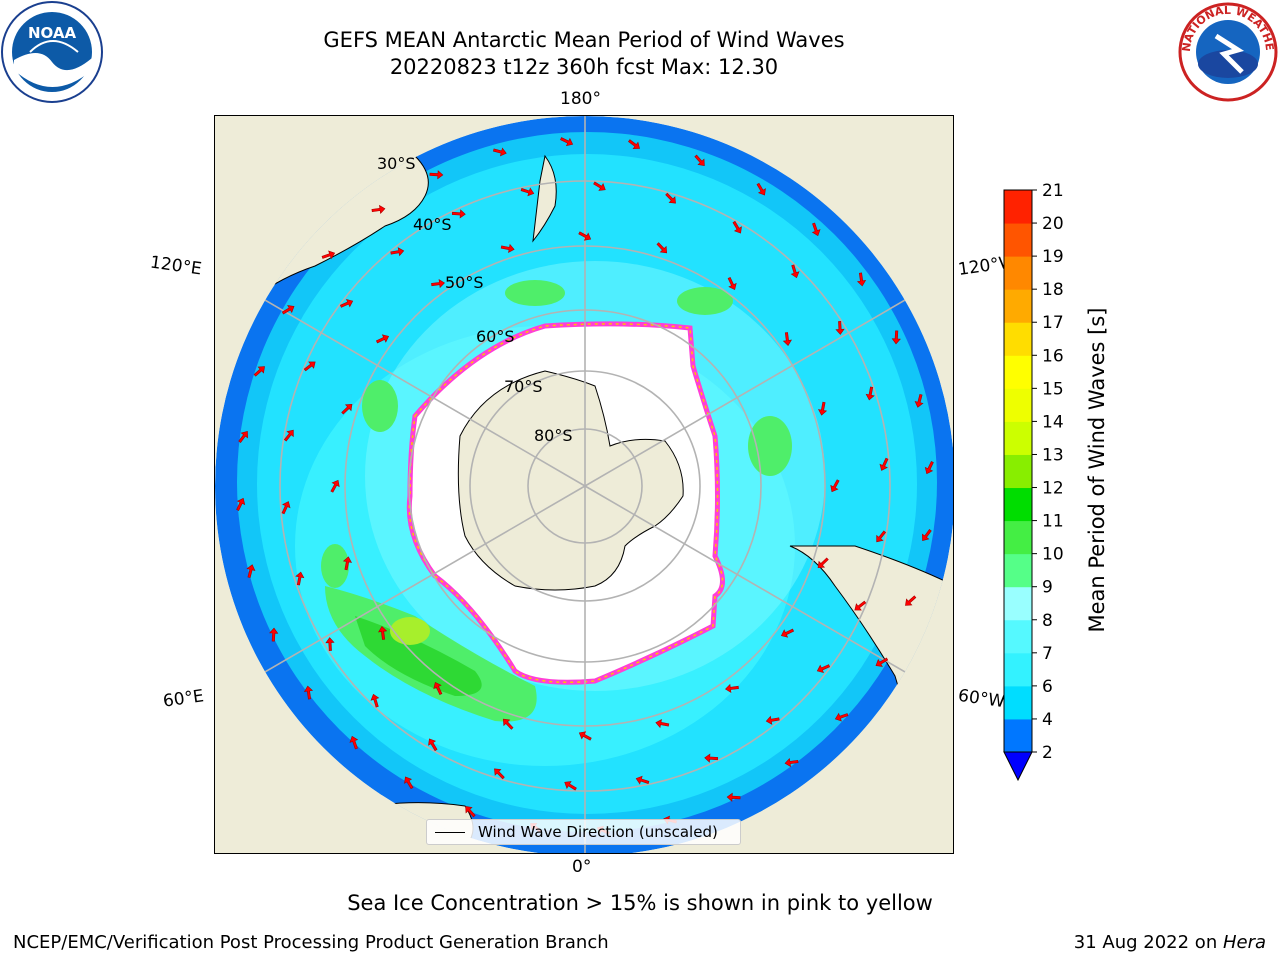 This screenshot has height=960, width=1280. I want to click on lat-label-70s: 70°S, so click(523, 386).